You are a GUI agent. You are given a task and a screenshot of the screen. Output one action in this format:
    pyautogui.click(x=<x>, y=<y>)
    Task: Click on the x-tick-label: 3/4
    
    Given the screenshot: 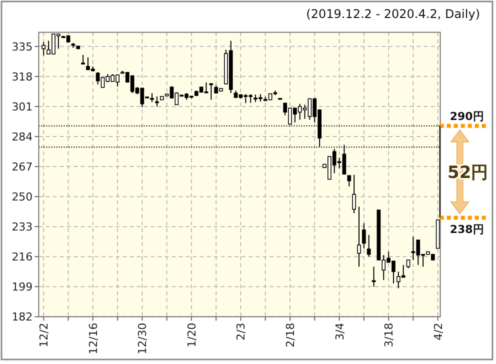 What is the action you would take?
    pyautogui.click(x=339, y=331)
    